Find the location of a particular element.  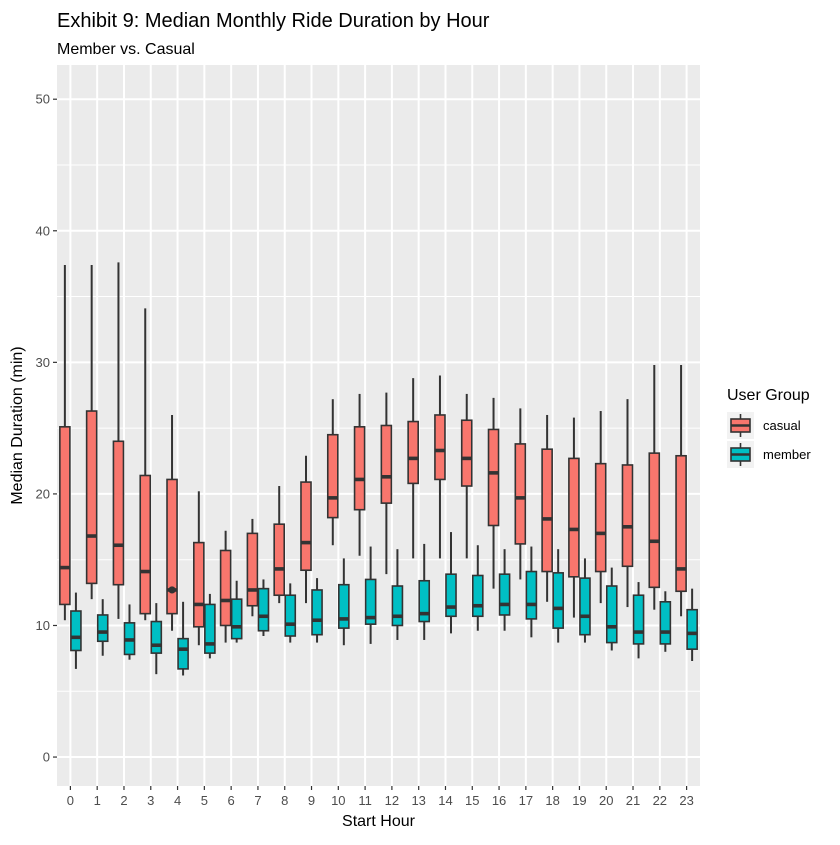

x-tick-label: 22 is located at coordinates (660, 800).